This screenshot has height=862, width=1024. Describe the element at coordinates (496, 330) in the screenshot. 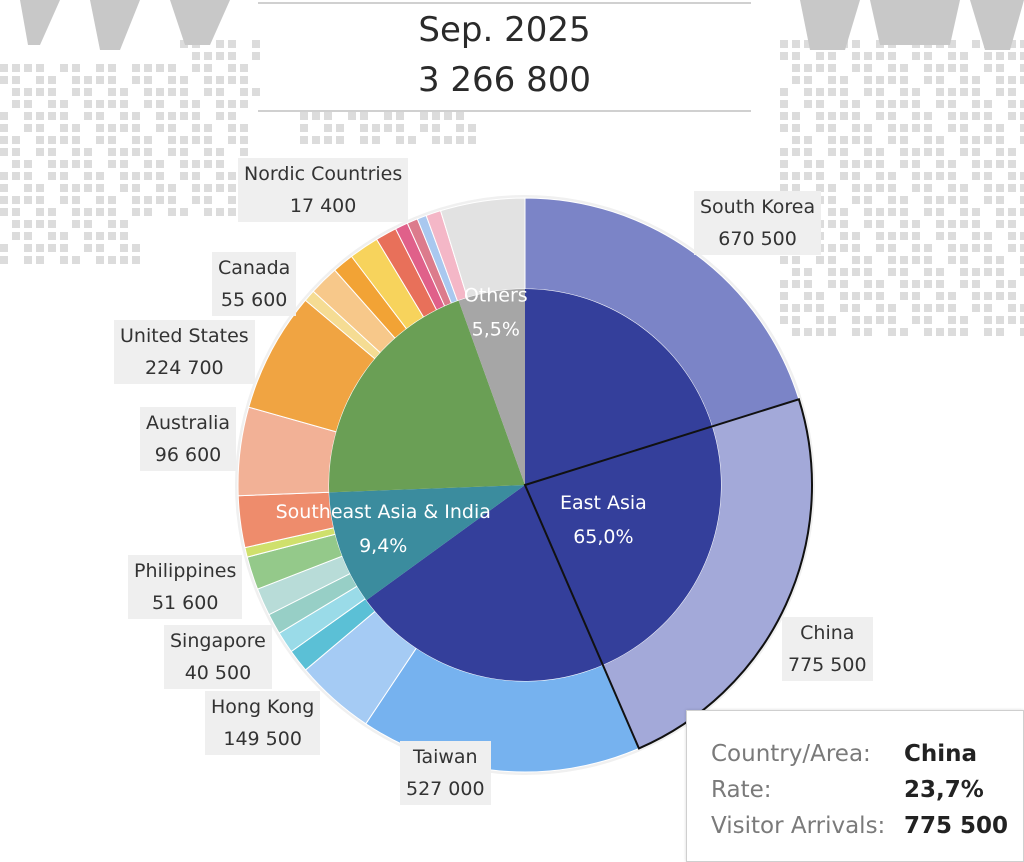

I see `inner-label-rate: 5,5%` at that location.